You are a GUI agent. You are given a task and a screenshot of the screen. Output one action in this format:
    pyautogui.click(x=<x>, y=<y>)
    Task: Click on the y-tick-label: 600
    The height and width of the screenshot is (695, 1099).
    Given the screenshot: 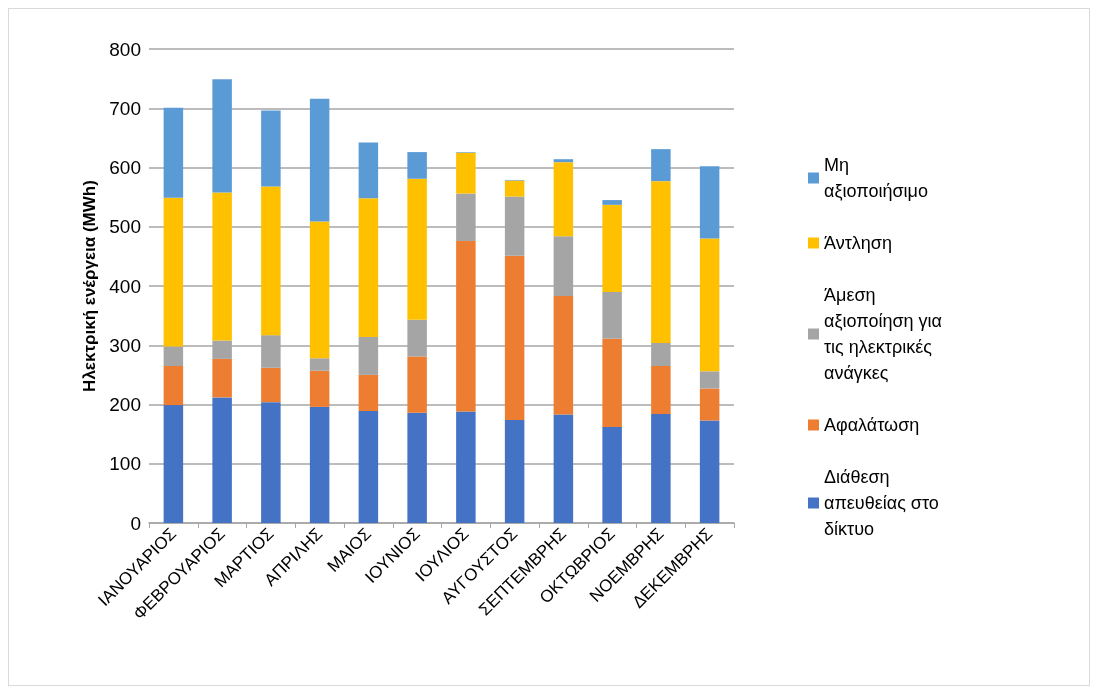 What is the action you would take?
    pyautogui.click(x=125, y=167)
    